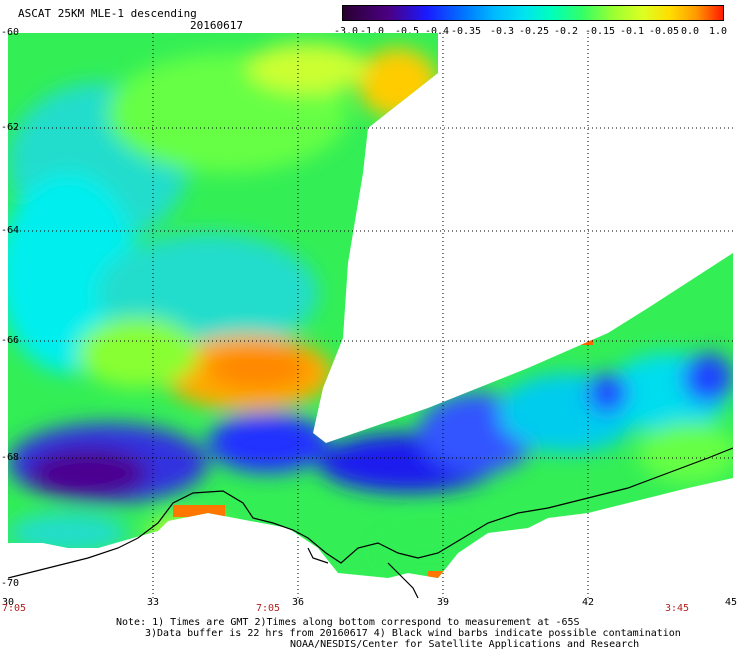 Image resolution: width=740 pixels, height=651 pixels. I want to click on longitude-label: 36, so click(298, 602).